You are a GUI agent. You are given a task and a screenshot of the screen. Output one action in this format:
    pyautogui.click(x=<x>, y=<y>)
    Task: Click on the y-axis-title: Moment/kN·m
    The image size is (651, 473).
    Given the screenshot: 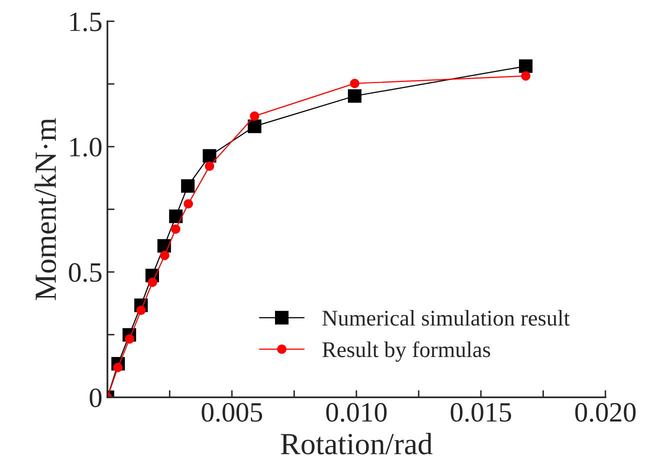 What is the action you would take?
    pyautogui.click(x=45, y=209)
    